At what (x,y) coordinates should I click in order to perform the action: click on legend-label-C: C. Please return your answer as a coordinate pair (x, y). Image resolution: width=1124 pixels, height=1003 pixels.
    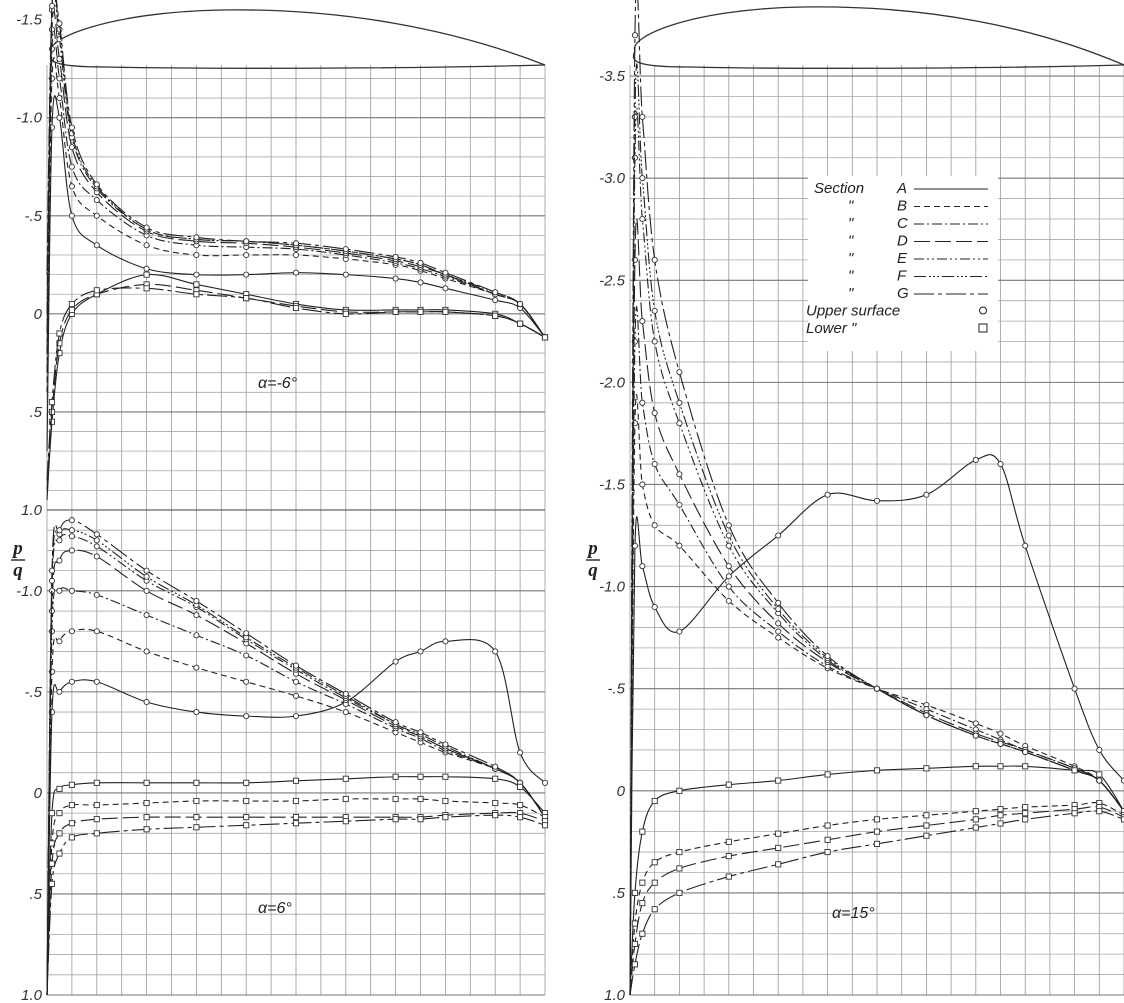
    Looking at the image, I should click on (902, 223).